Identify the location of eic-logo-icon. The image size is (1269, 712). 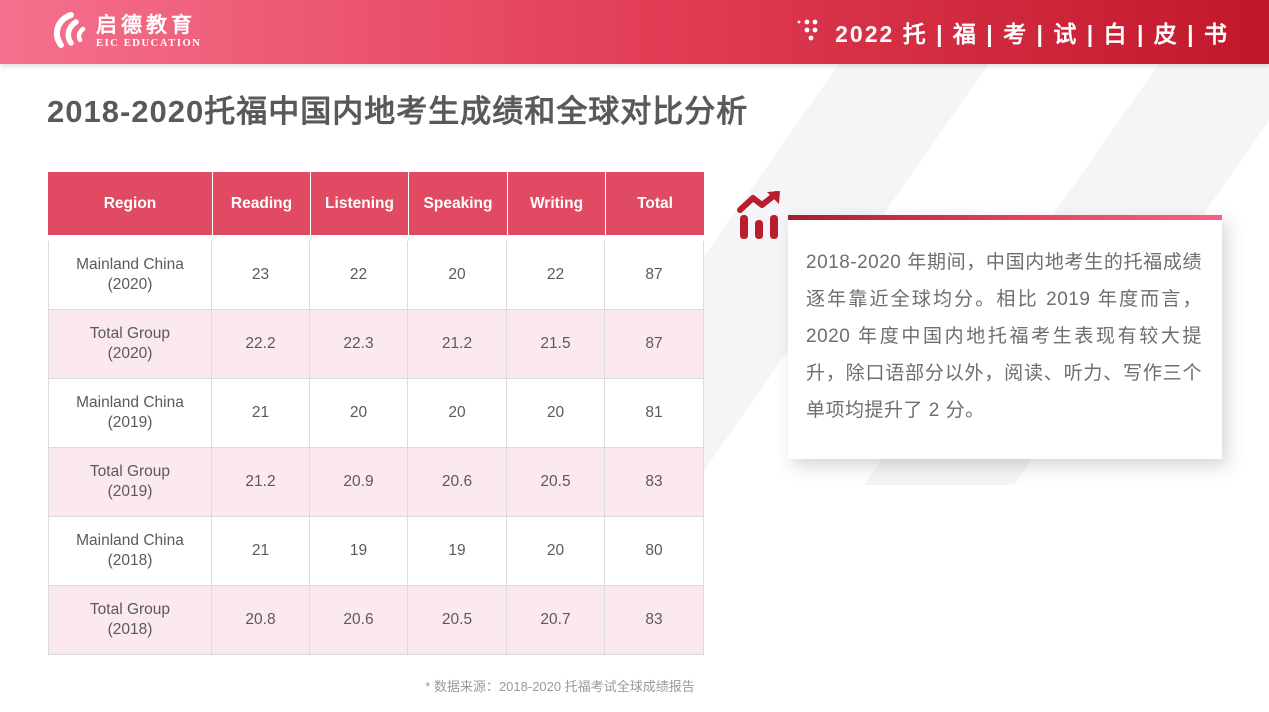
(66, 32).